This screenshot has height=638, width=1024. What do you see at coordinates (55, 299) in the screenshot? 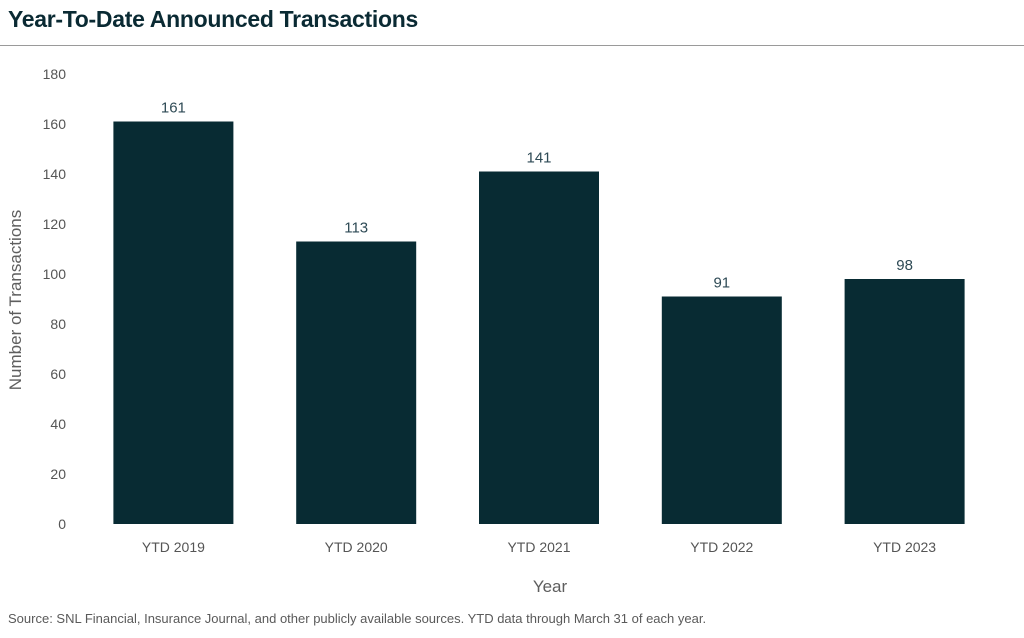
I see `y-axis: 0 20 40 60 80 100 120 140 160 180` at bounding box center [55, 299].